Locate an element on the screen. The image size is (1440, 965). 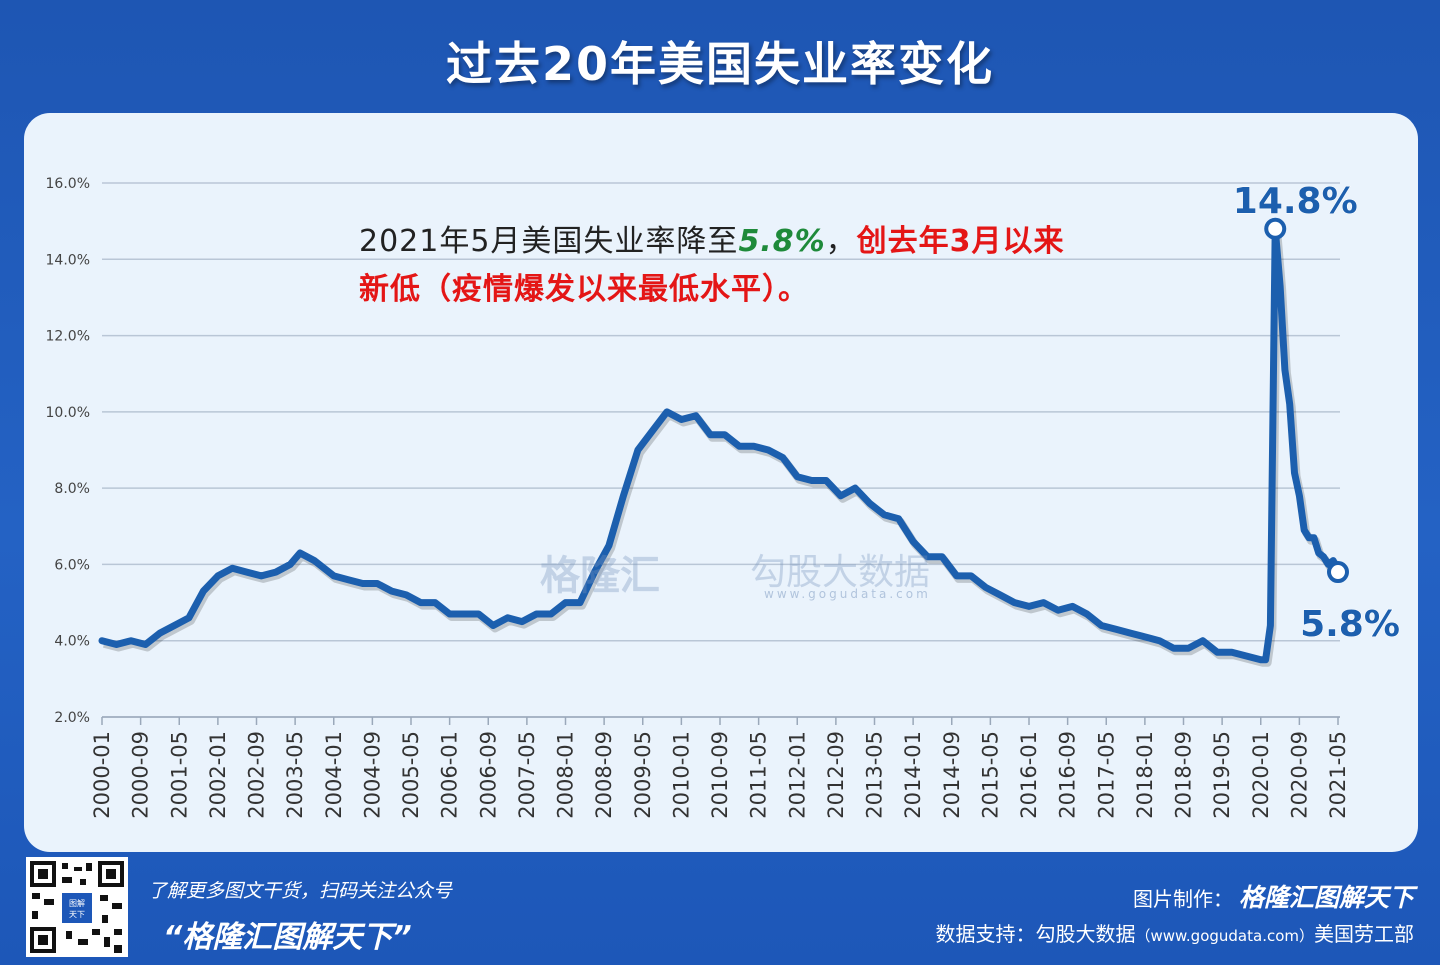
qr-badge-text: 图解 is located at coordinates (77, 903).